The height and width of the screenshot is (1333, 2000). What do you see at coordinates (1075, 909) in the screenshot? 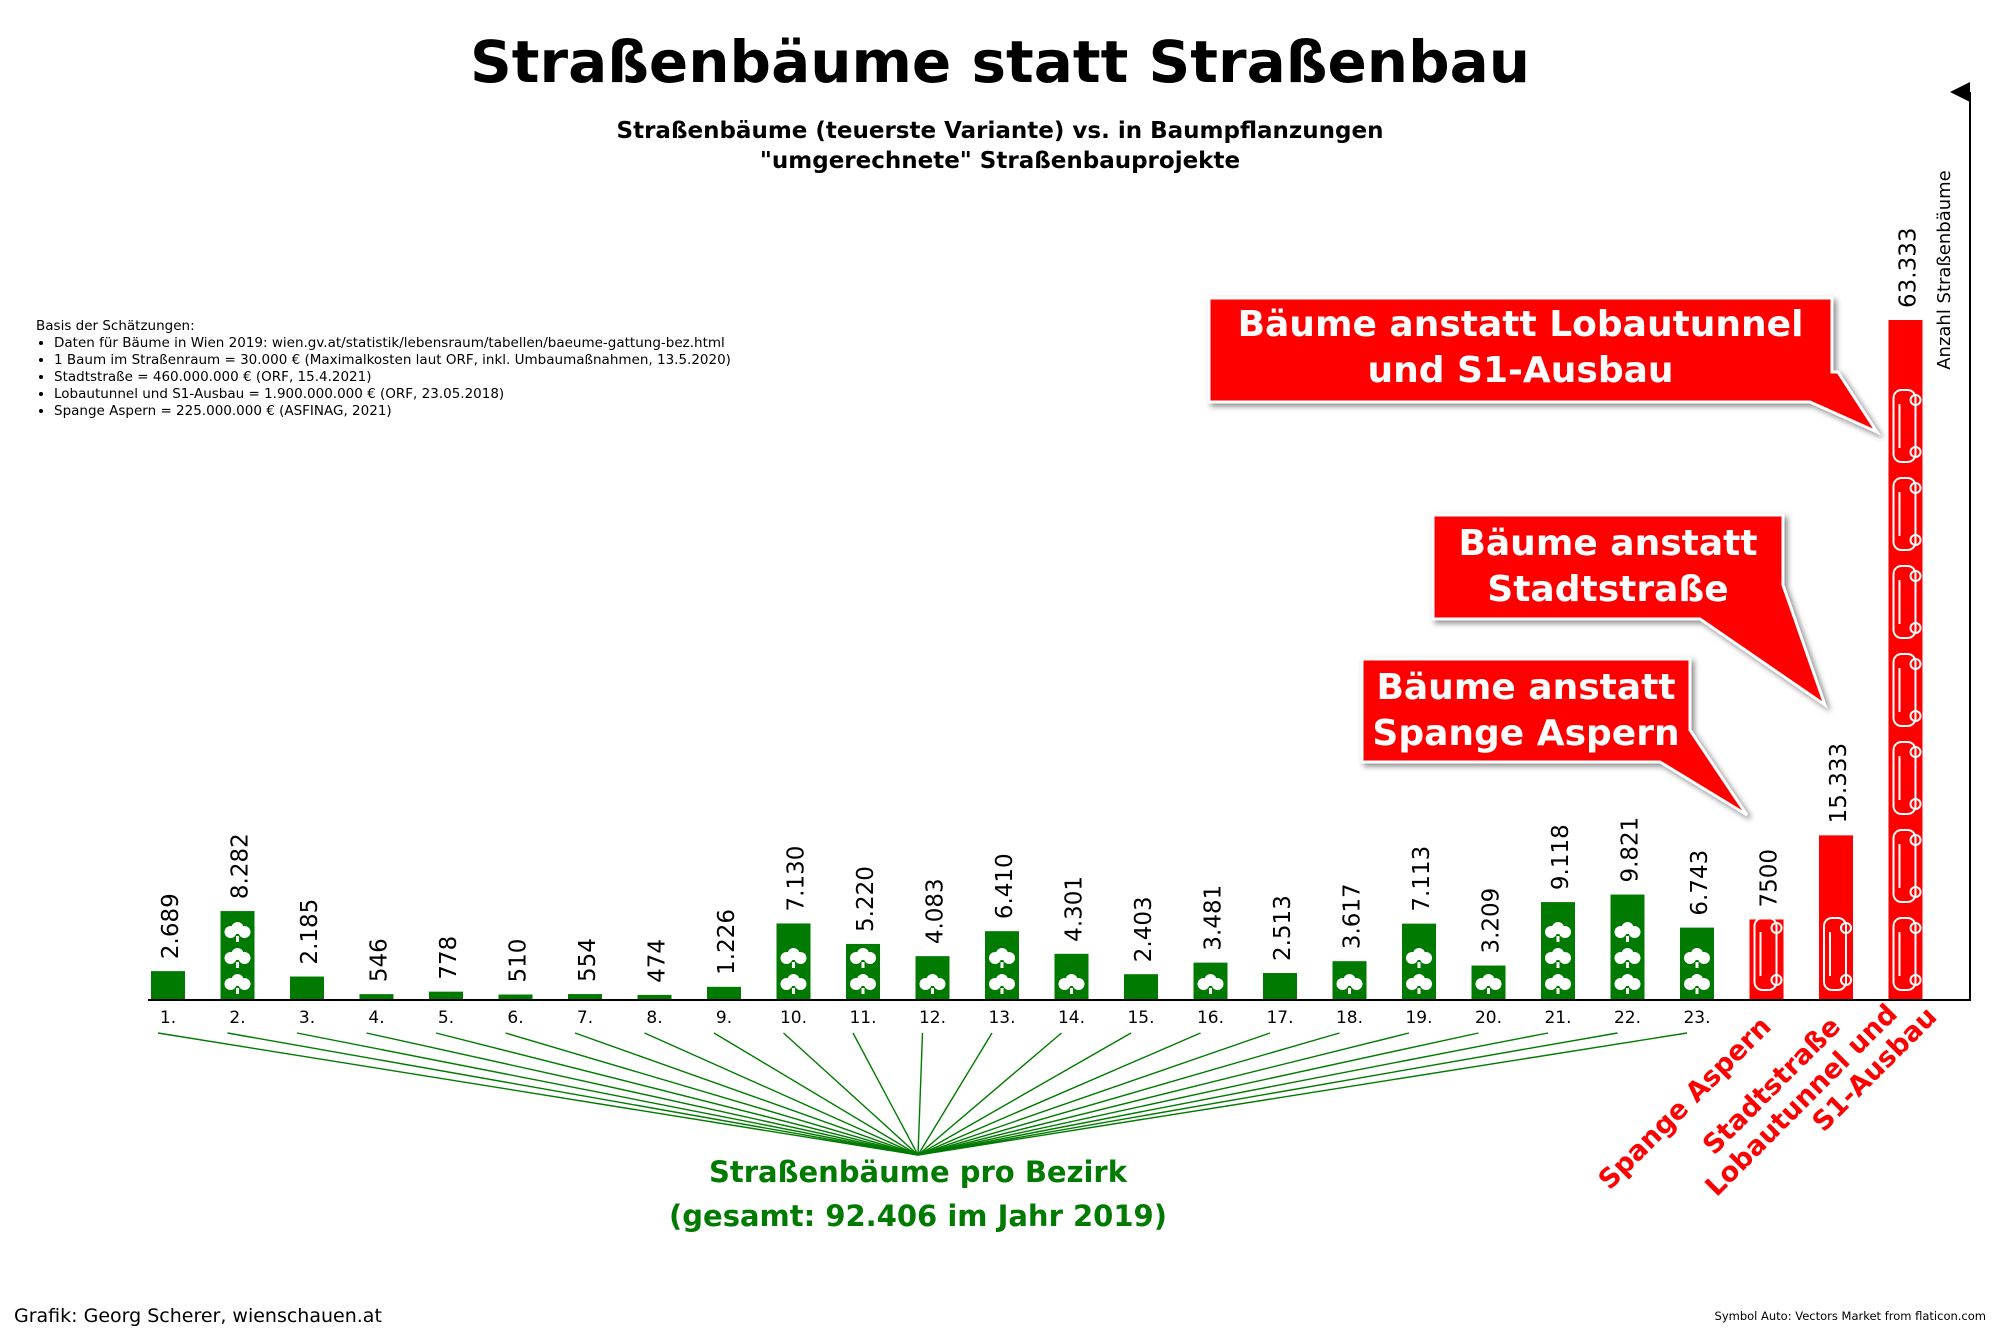
I see `value-label: 4.301` at bounding box center [1075, 909].